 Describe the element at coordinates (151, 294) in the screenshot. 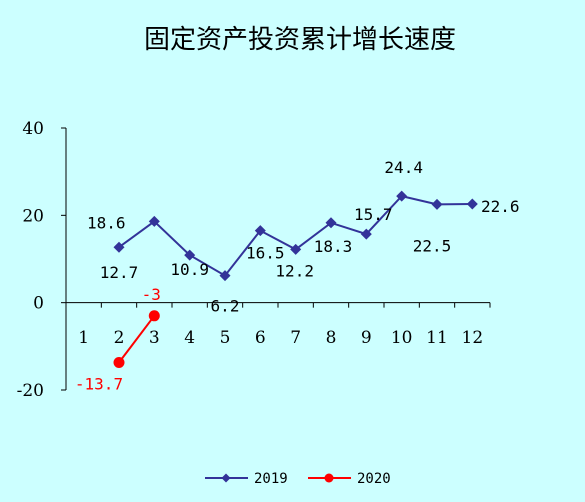

I see `data-label-2020: -3` at that location.